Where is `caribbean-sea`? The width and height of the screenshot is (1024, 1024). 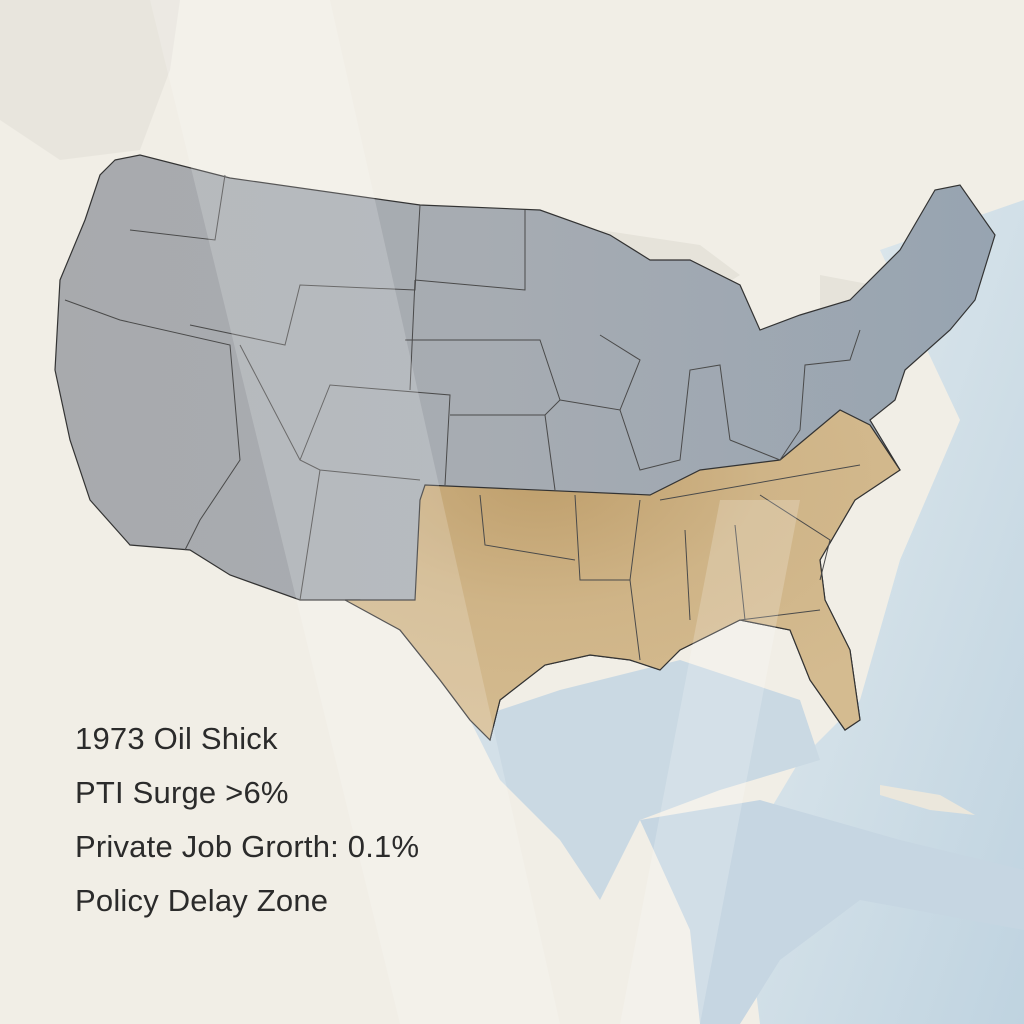
caribbean-sea is located at coordinates (832, 912).